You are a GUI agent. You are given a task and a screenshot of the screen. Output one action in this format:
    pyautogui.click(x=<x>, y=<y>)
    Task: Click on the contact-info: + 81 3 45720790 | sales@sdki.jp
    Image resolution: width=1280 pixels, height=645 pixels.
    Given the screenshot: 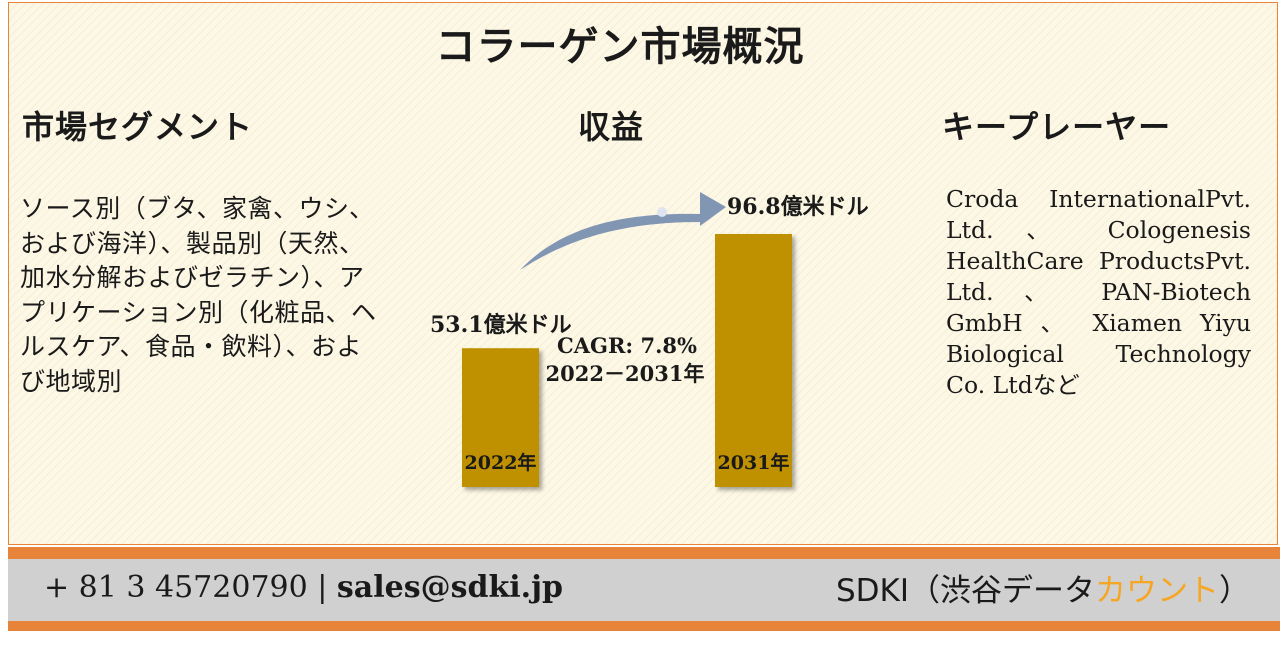 What is the action you would take?
    pyautogui.click(x=303, y=587)
    